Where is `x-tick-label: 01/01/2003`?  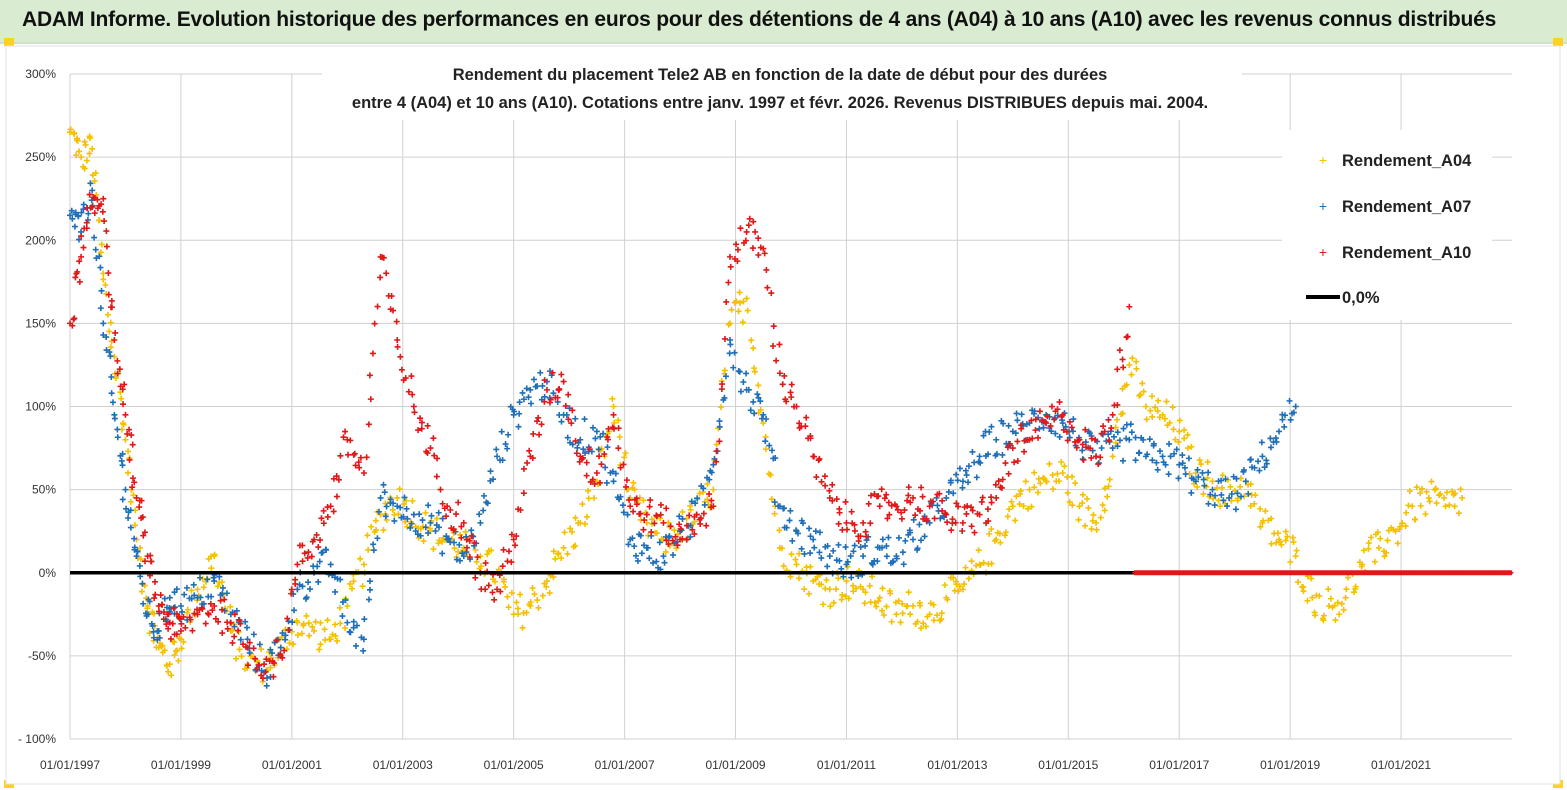
x-tick-label: 01/01/2003 is located at coordinates (403, 765).